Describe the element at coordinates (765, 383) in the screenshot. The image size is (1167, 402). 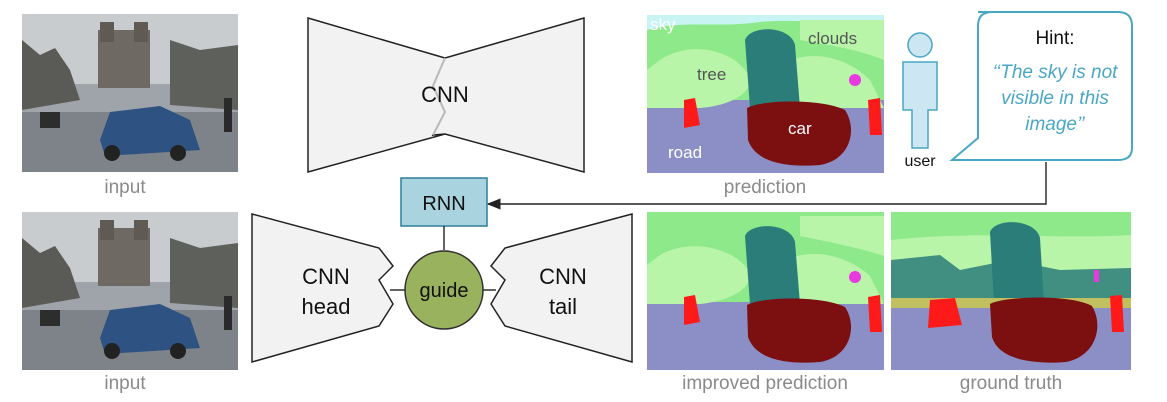
I see `caption-improved-prediction: improved prediction` at that location.